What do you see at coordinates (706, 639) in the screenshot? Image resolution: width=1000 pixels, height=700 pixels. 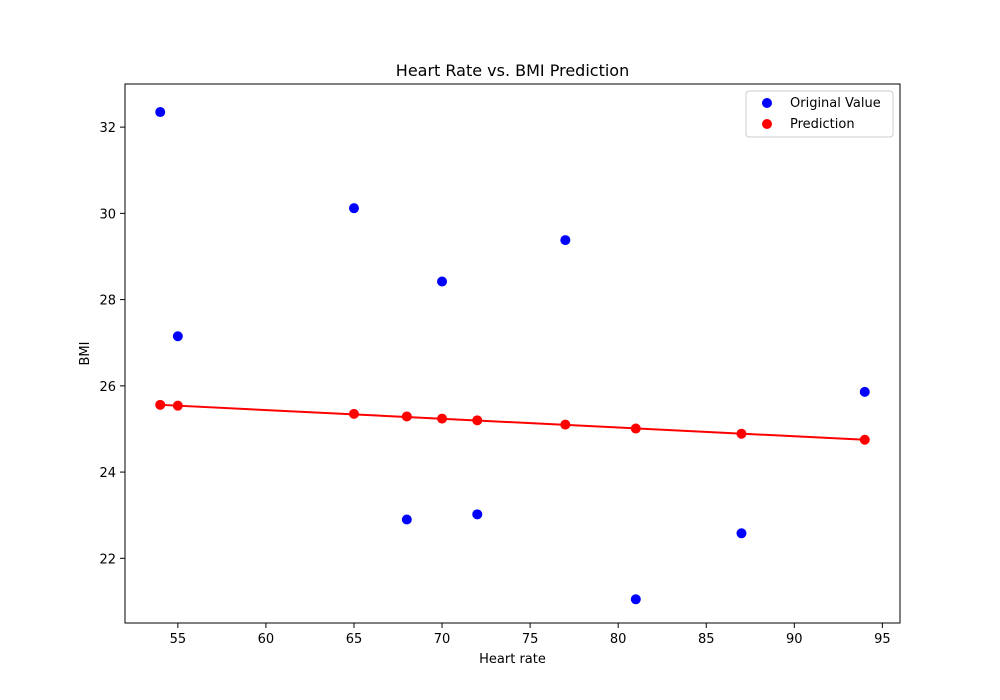 I see `x-tick-label: 85` at bounding box center [706, 639].